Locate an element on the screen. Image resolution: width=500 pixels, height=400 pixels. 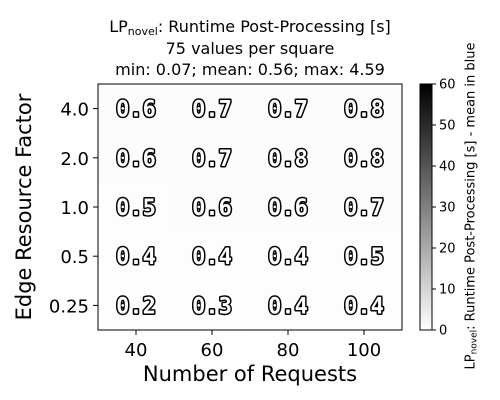
colorbar-tick-label: 60 is located at coordinates (447, 85).